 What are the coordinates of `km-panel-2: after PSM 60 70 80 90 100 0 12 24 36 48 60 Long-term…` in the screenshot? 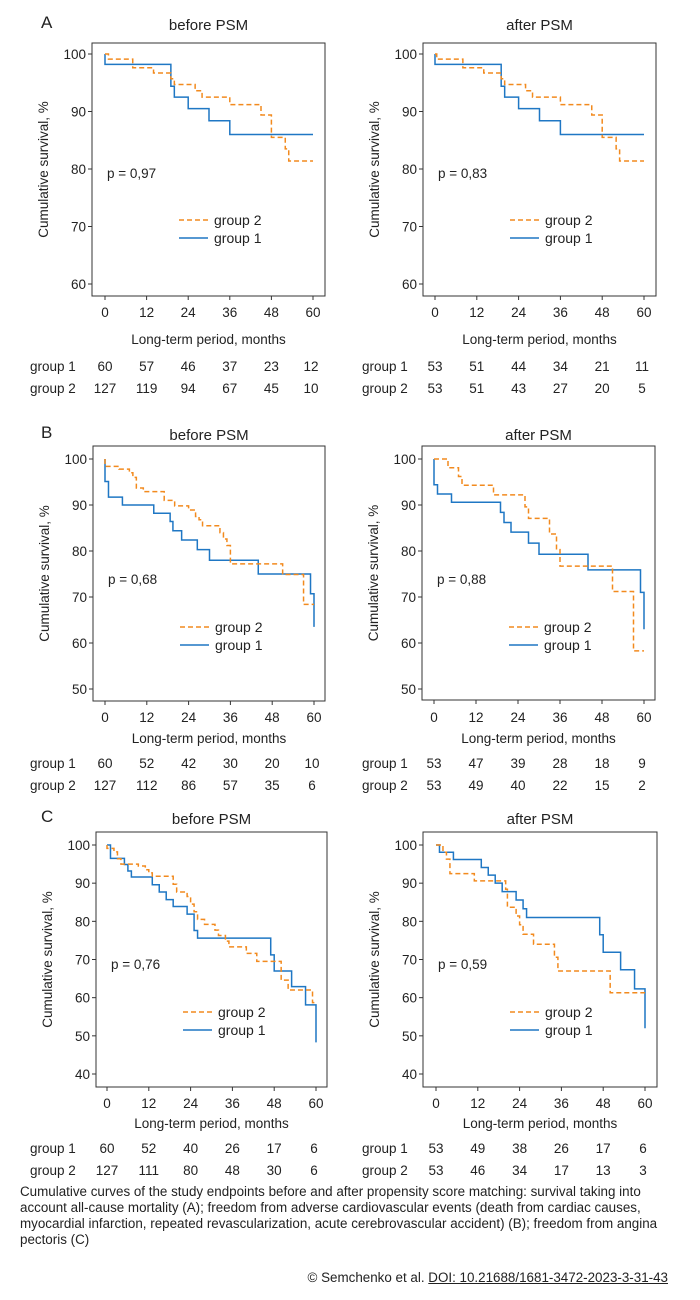 It's located at (509, 206).